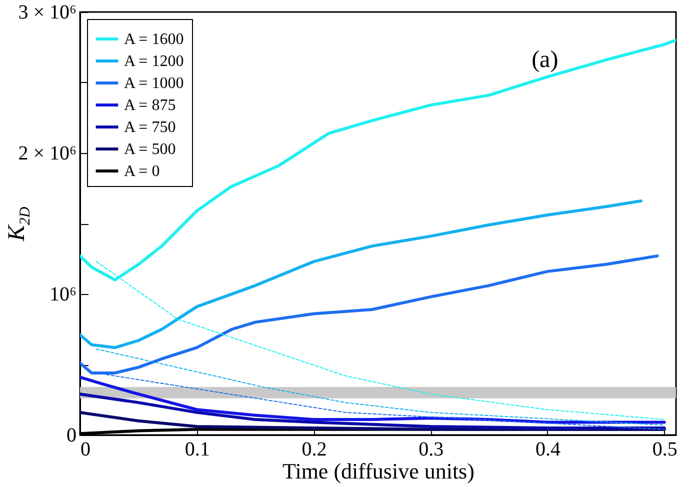 Image resolution: width=692 pixels, height=487 pixels. What do you see at coordinates (47, 13) in the screenshot?
I see `y-tick-label: 3 × 10⁶` at bounding box center [47, 13].